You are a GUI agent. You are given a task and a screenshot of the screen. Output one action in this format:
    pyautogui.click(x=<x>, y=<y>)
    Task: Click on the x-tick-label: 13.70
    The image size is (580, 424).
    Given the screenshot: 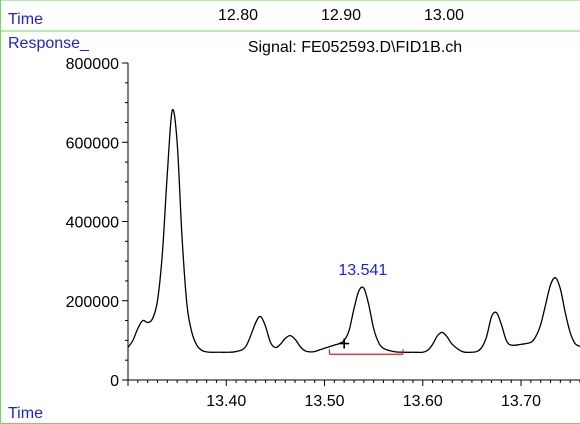 What is the action you would take?
    pyautogui.click(x=521, y=401)
    